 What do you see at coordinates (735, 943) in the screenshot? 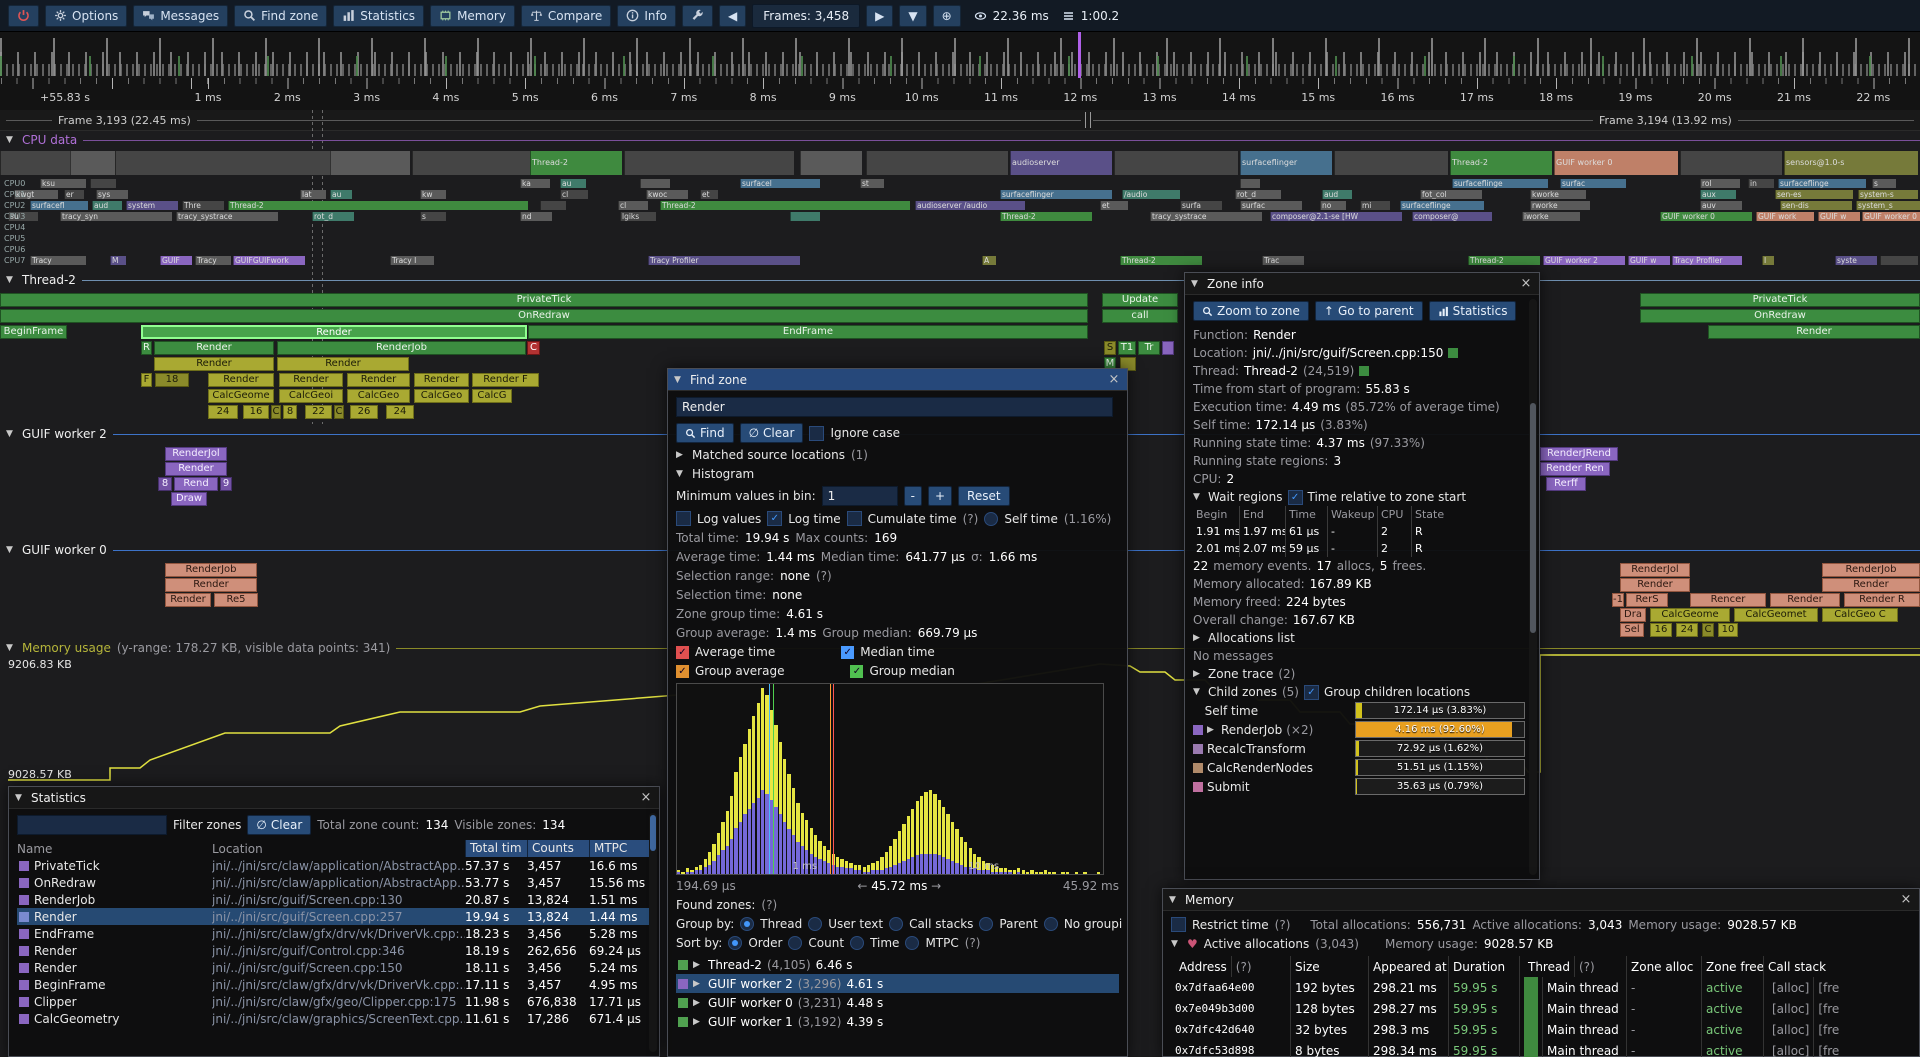
I see `radio-order` at bounding box center [735, 943].